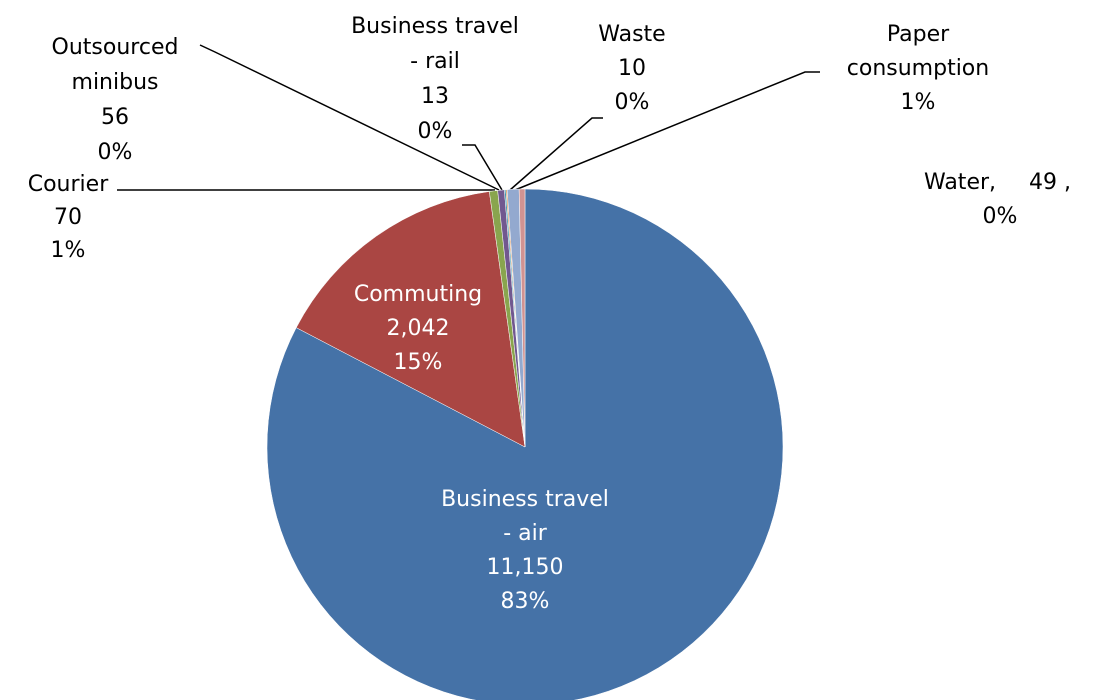 Image resolution: width=1100 pixels, height=700 pixels. I want to click on label-line: Courier, so click(68, 184).